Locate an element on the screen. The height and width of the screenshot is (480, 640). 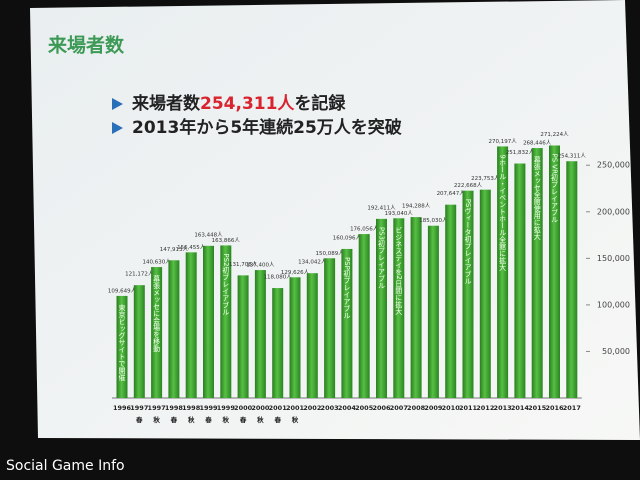
x-tick-label: 2004 is located at coordinates (347, 408).